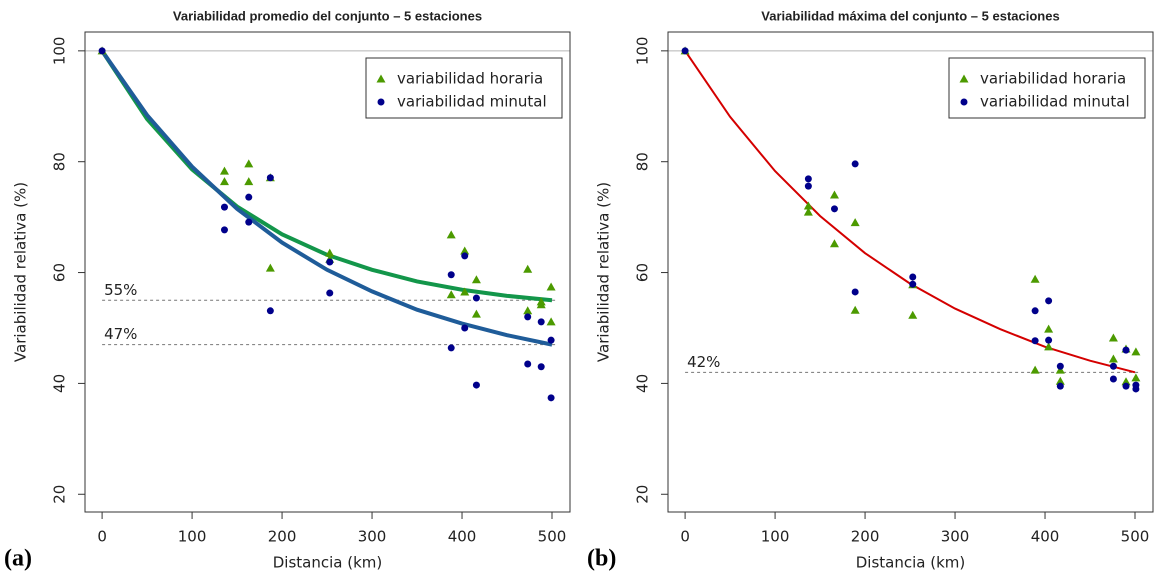 Image resolution: width=1157 pixels, height=573 pixels. What do you see at coordinates (120, 334) in the screenshot?
I see `reference-label: 47%` at bounding box center [120, 334].